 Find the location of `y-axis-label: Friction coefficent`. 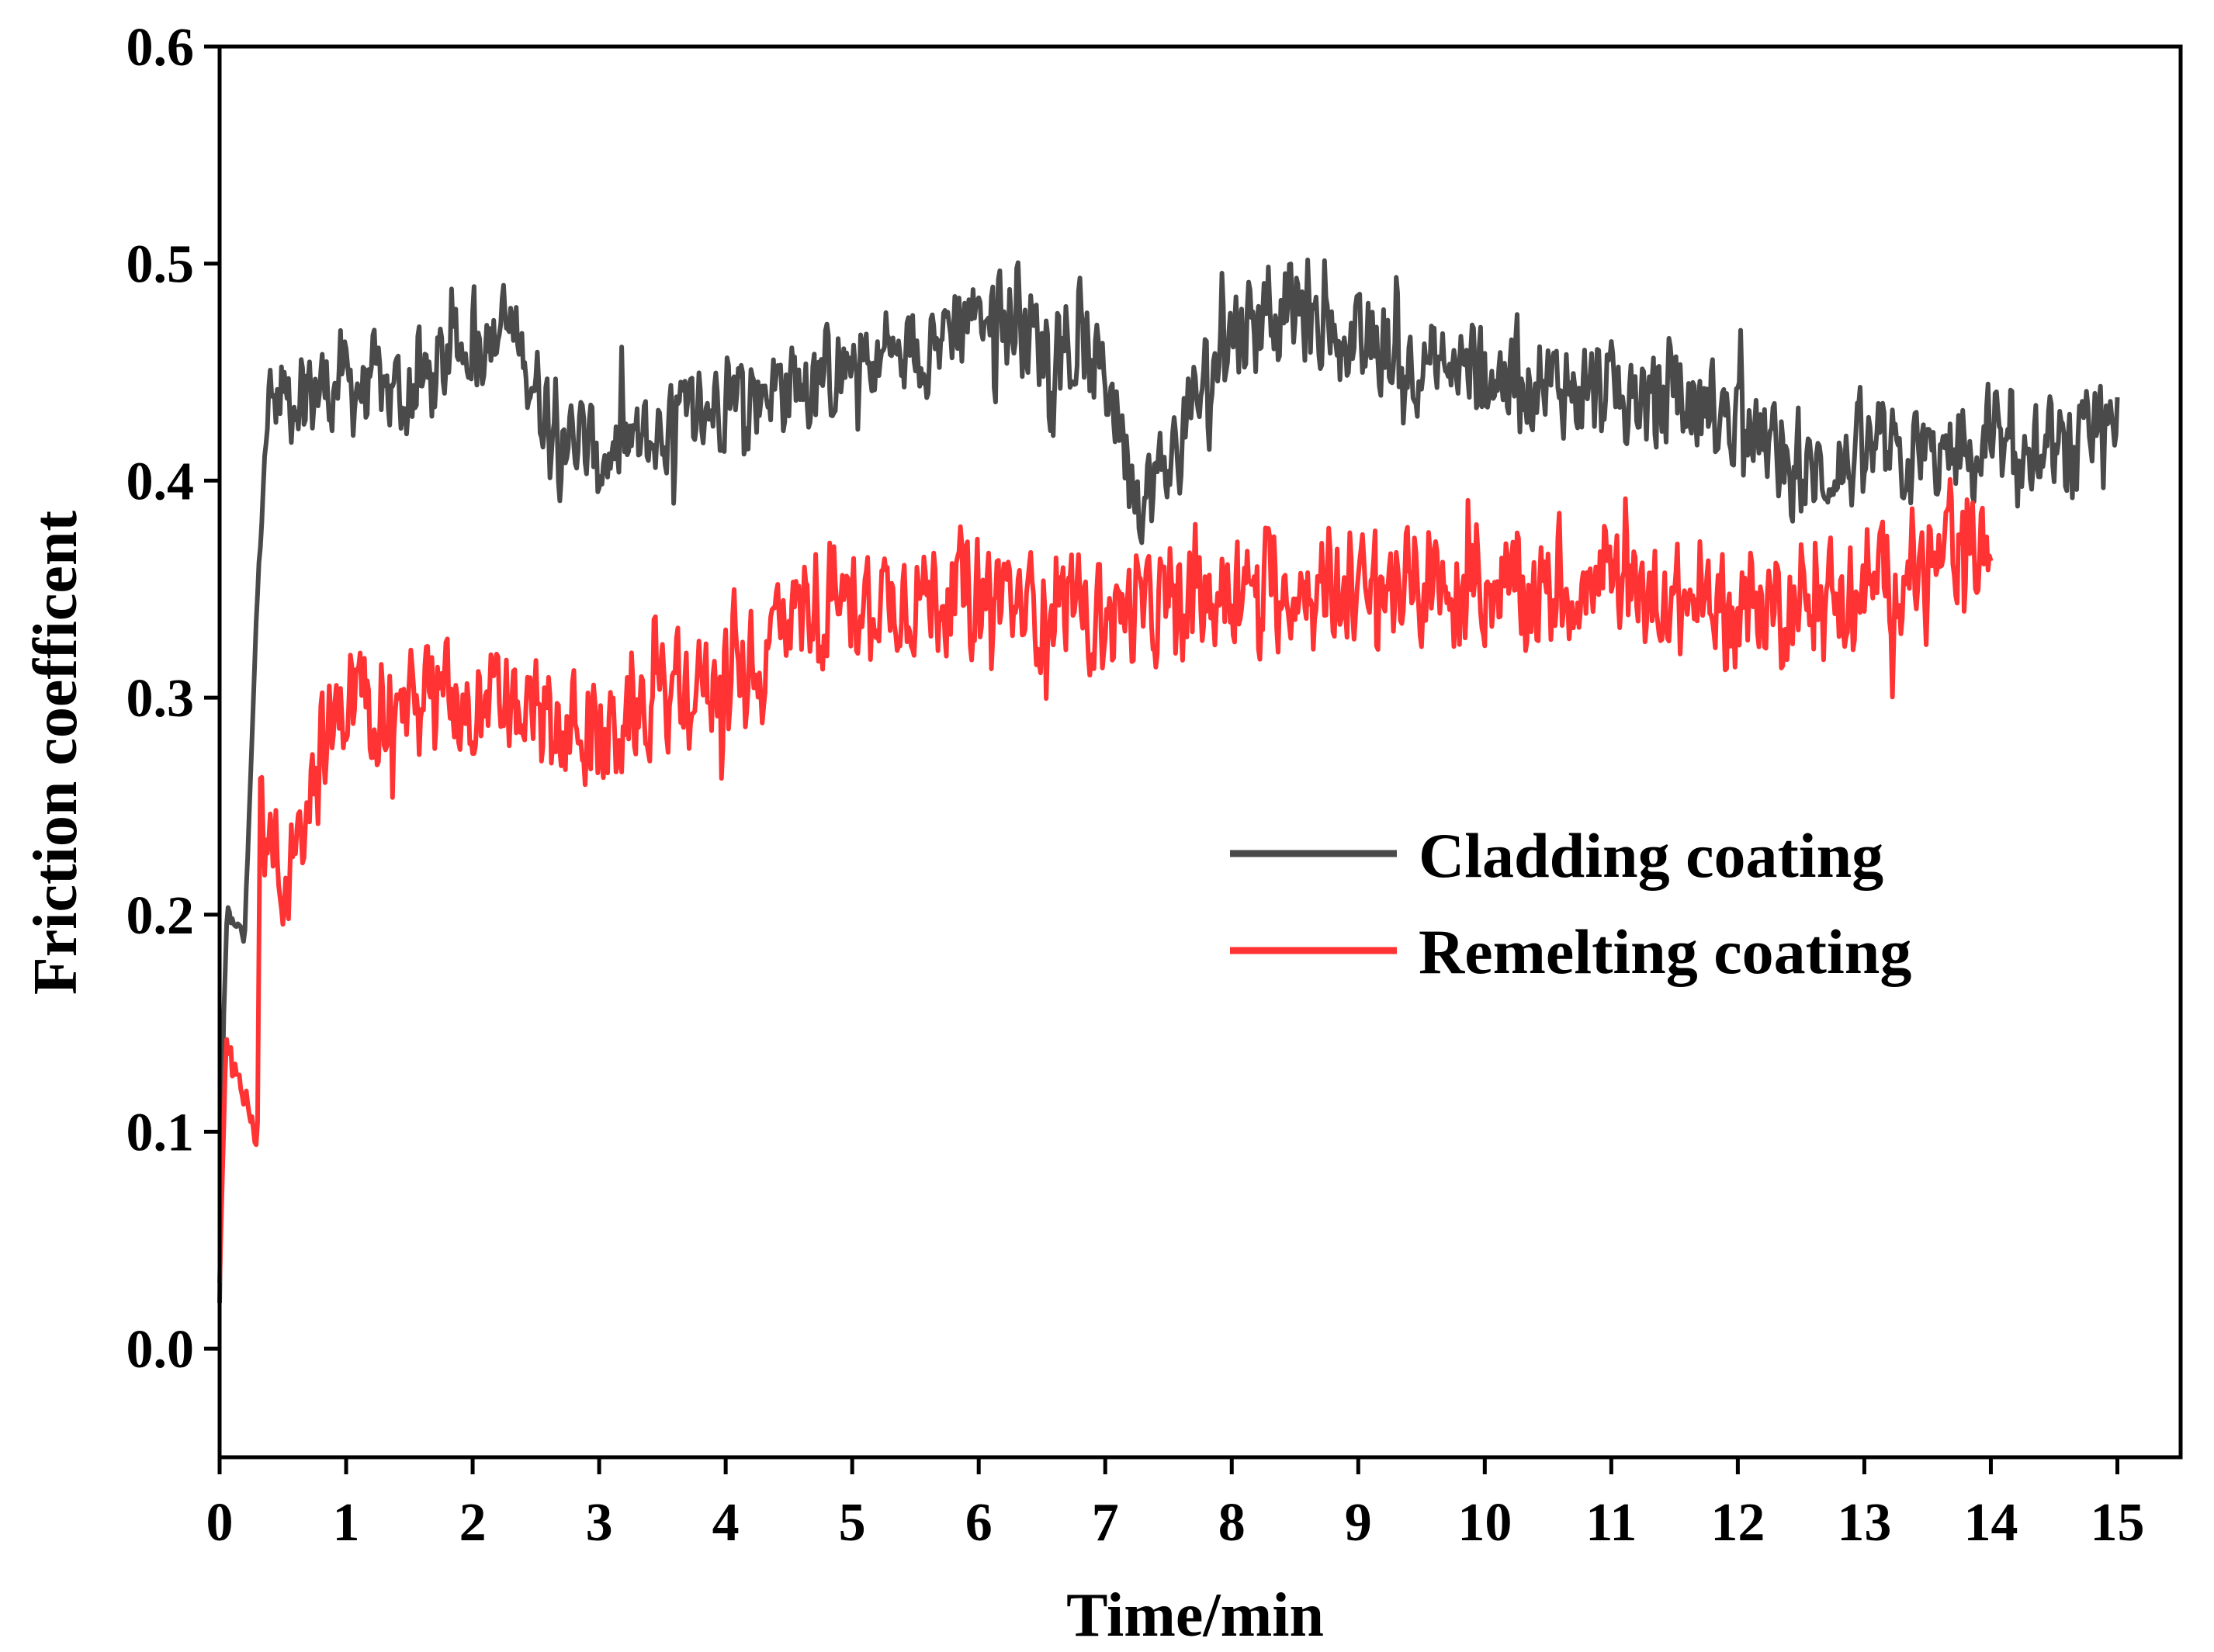

y-axis-label: Friction coefficent is located at coordinates (56, 753).